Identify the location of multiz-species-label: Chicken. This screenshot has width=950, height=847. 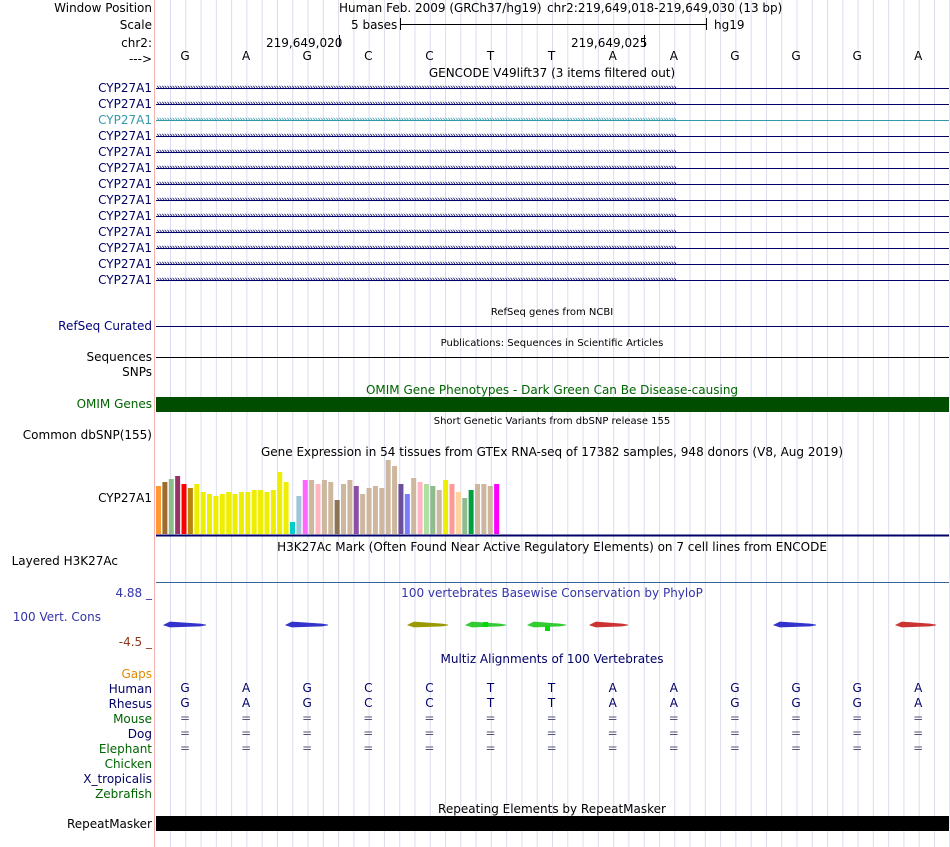
(128, 764).